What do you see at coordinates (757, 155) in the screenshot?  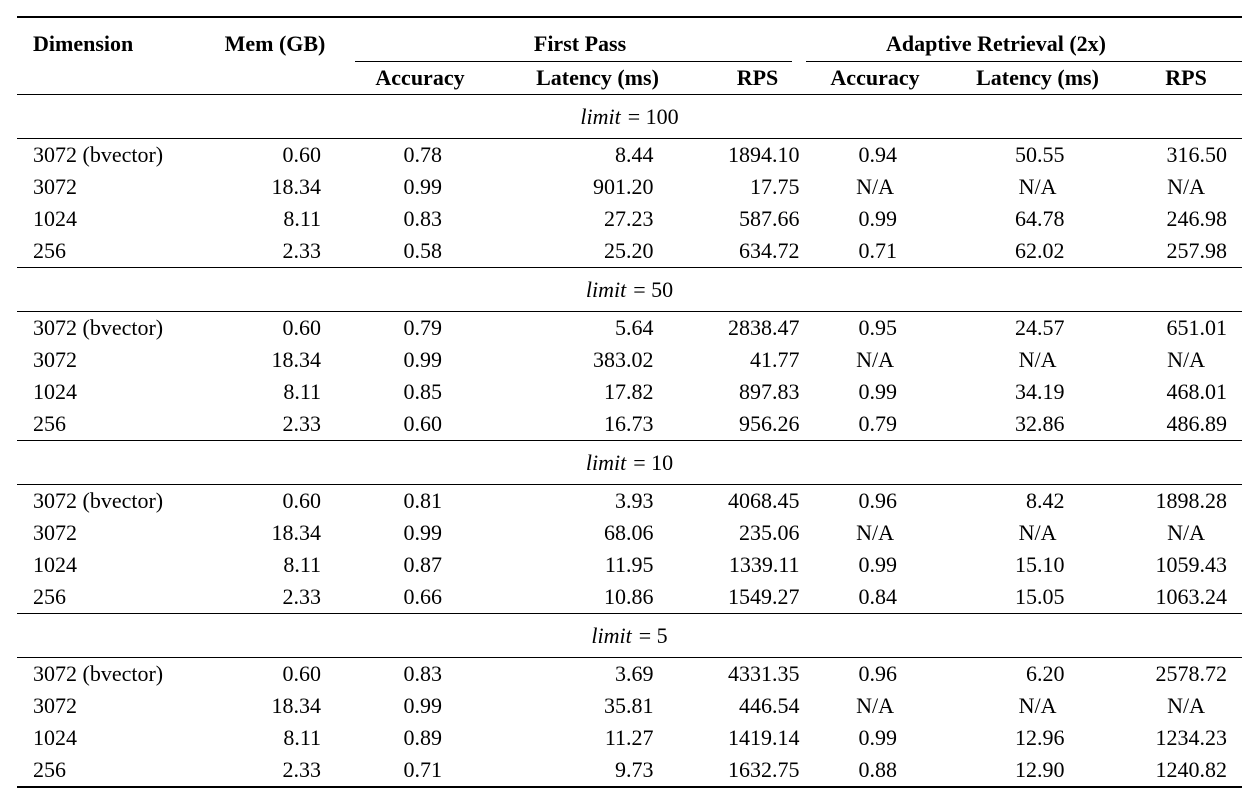 I see `cell-first-pass-rps: 1894.10` at bounding box center [757, 155].